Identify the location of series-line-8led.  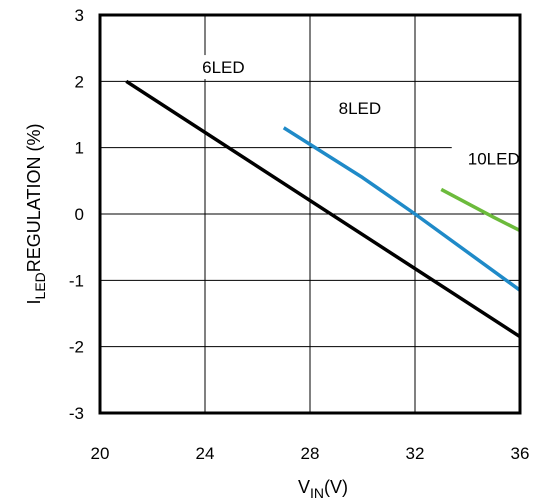
(402, 209).